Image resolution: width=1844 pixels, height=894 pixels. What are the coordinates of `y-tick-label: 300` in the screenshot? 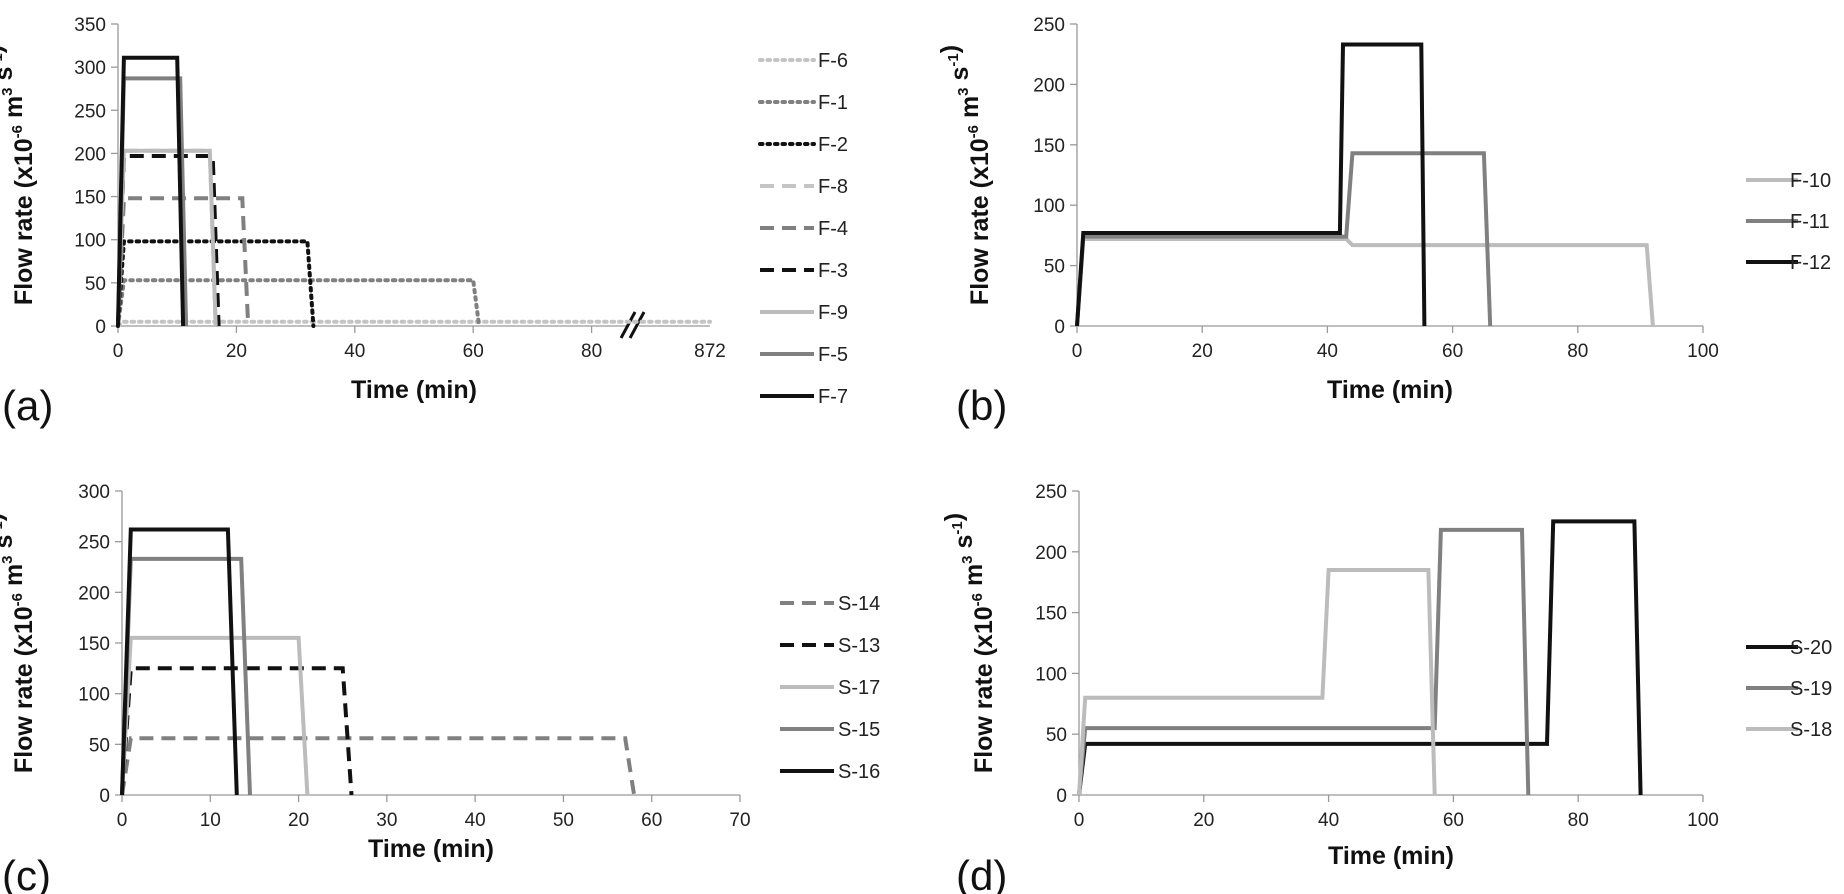 It's located at (90, 68).